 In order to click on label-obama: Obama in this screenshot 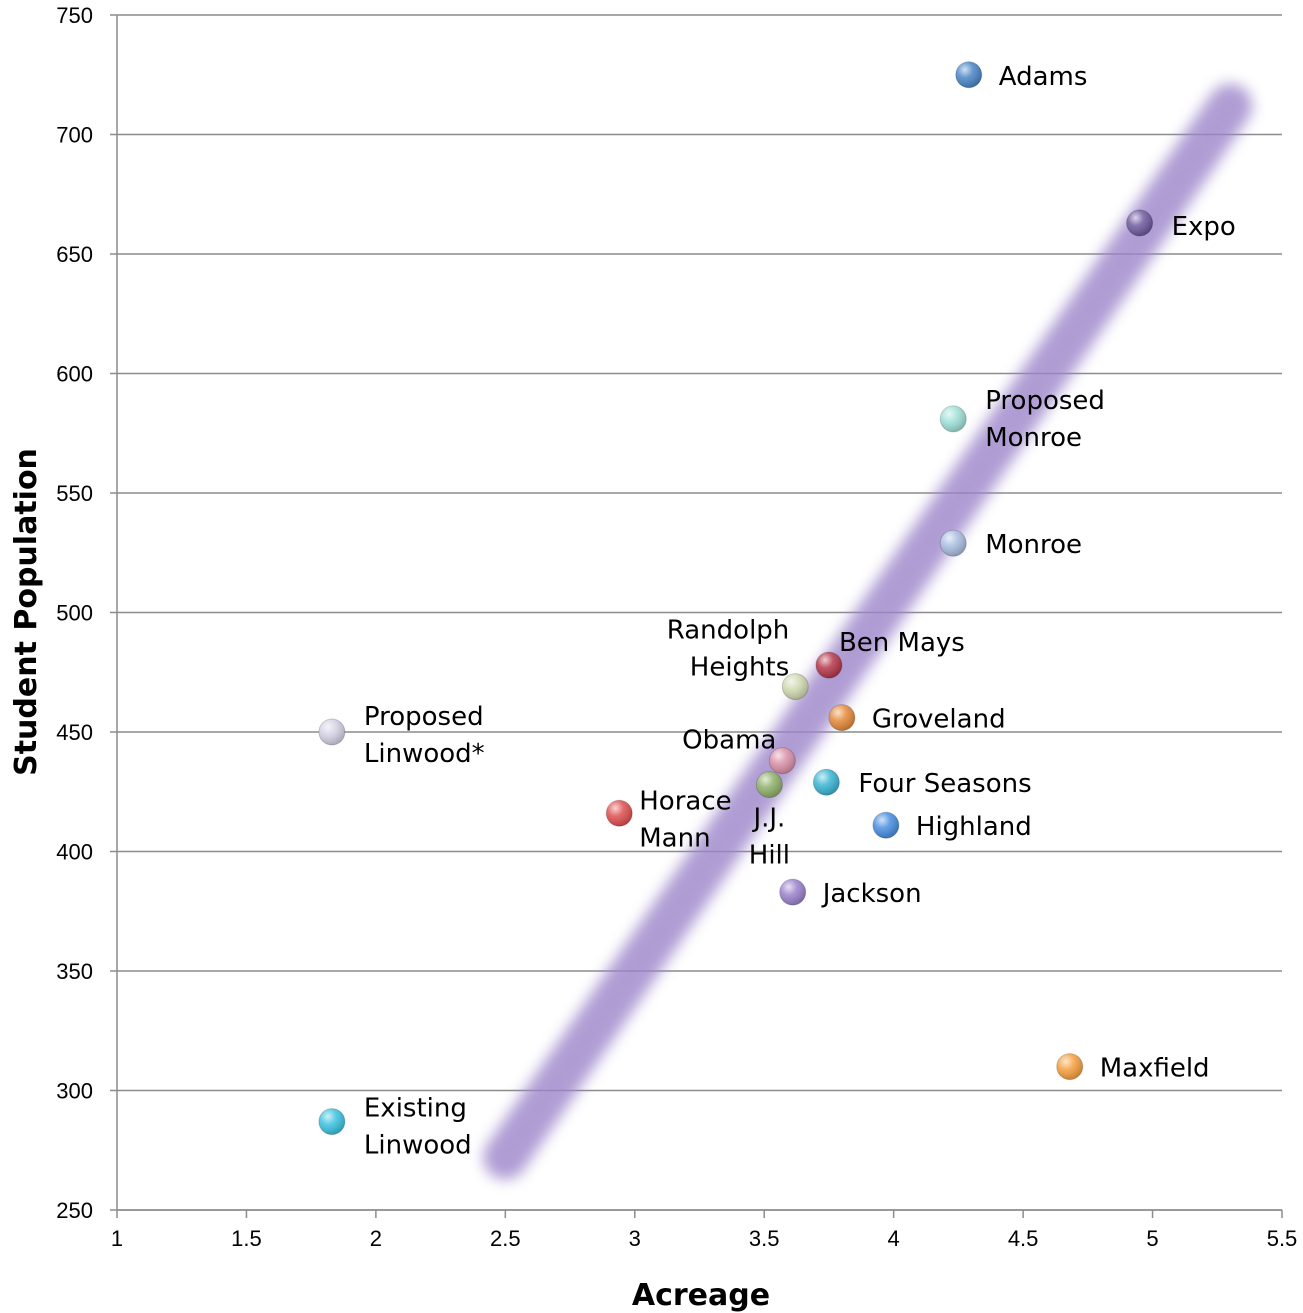, I will do `click(729, 741)`.